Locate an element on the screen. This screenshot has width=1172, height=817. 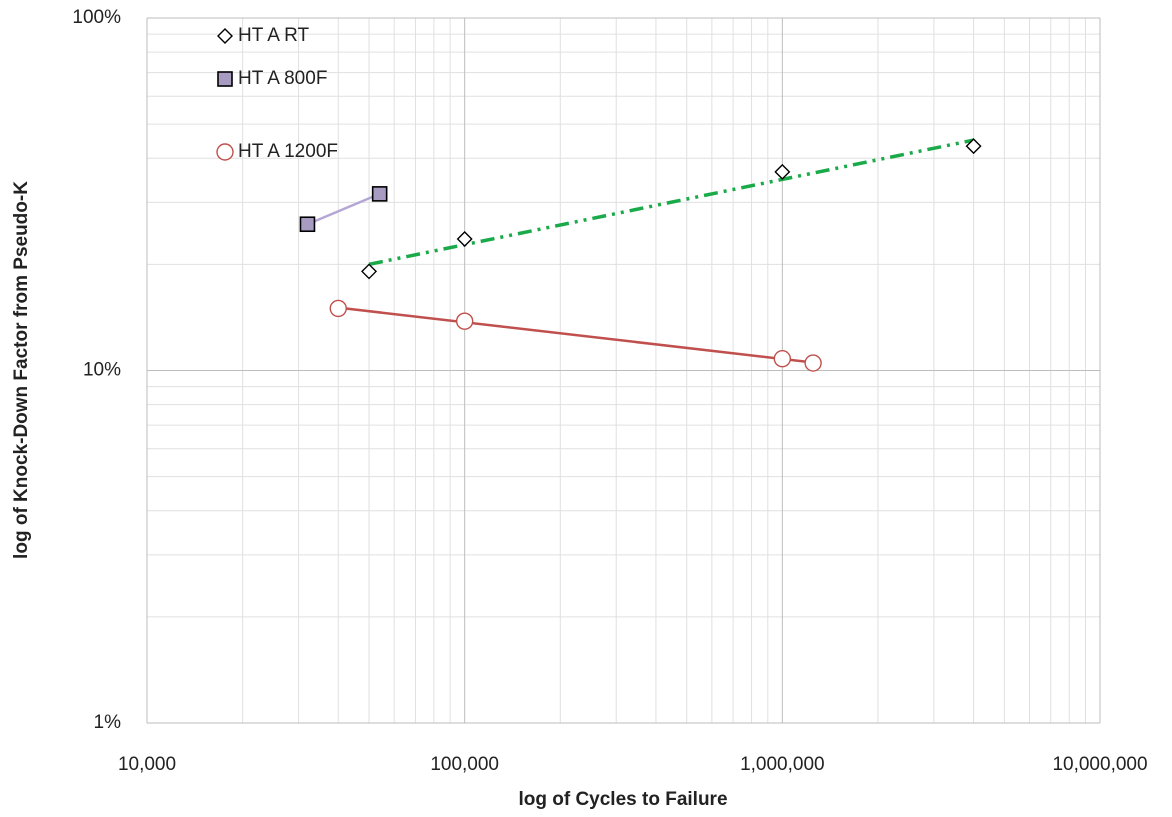
y-tick-label: 1% is located at coordinates (108, 722).